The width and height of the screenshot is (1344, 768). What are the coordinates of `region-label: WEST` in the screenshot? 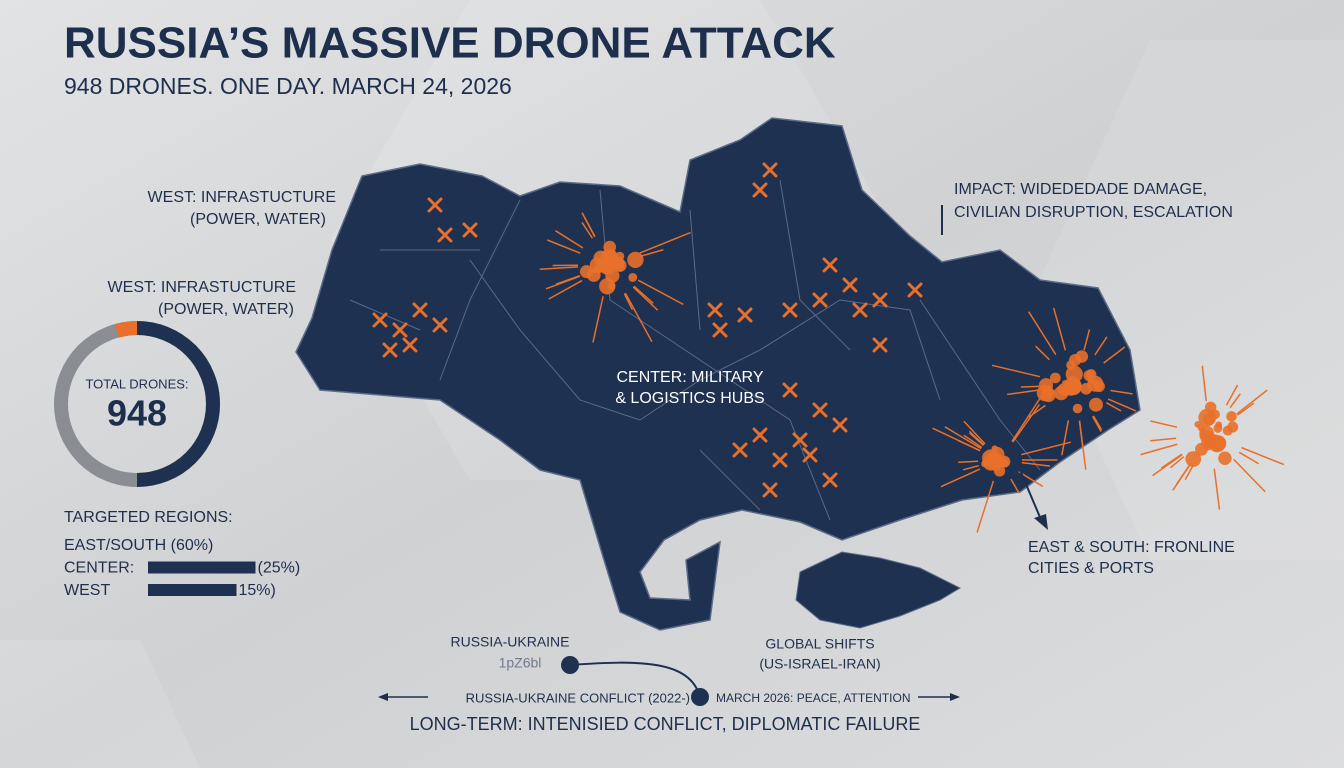 It's located at (87, 590).